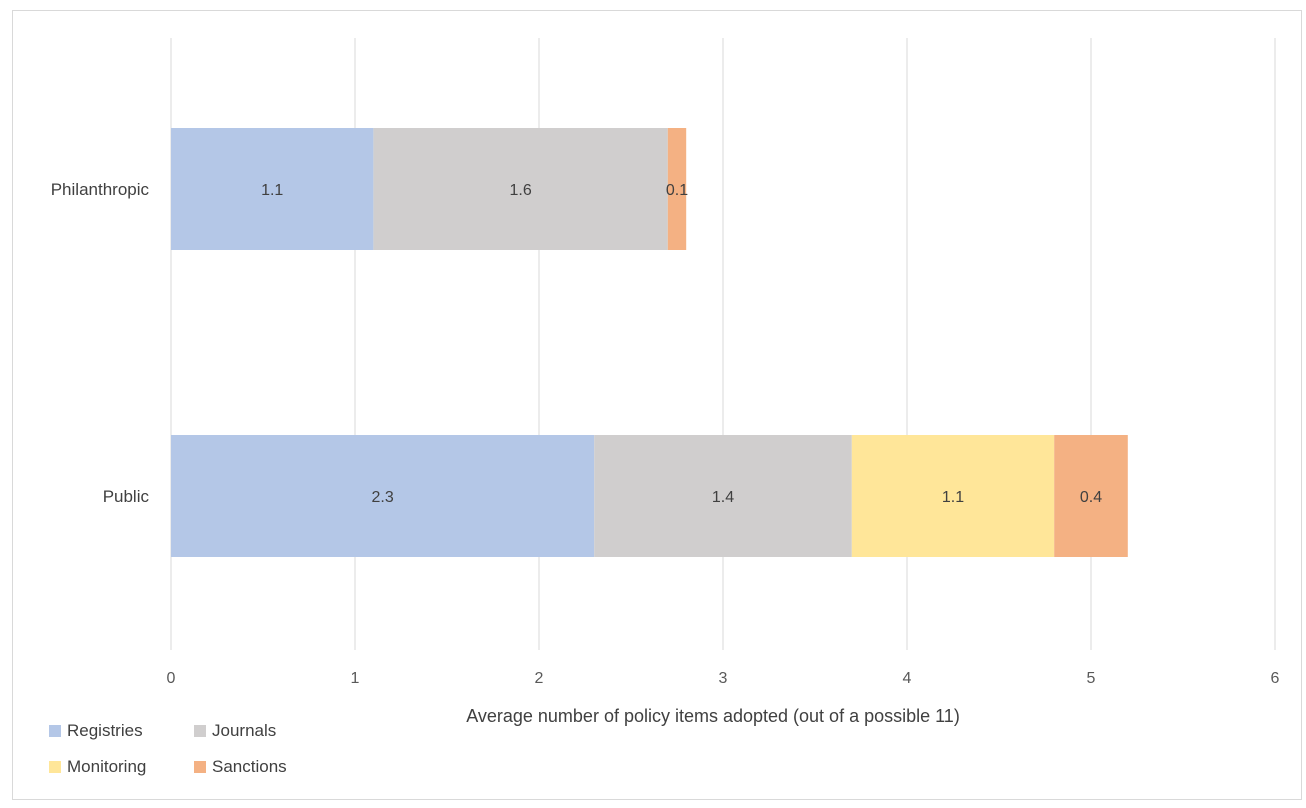 This screenshot has width=1306, height=808. I want to click on x-tick-labels: 0 1 2 3 4 5 6, so click(723, 678).